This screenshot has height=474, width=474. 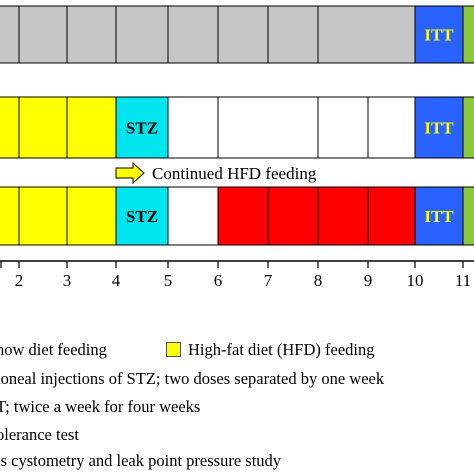 I want to click on row-hfd: STZ ITT, so click(x=237, y=127).